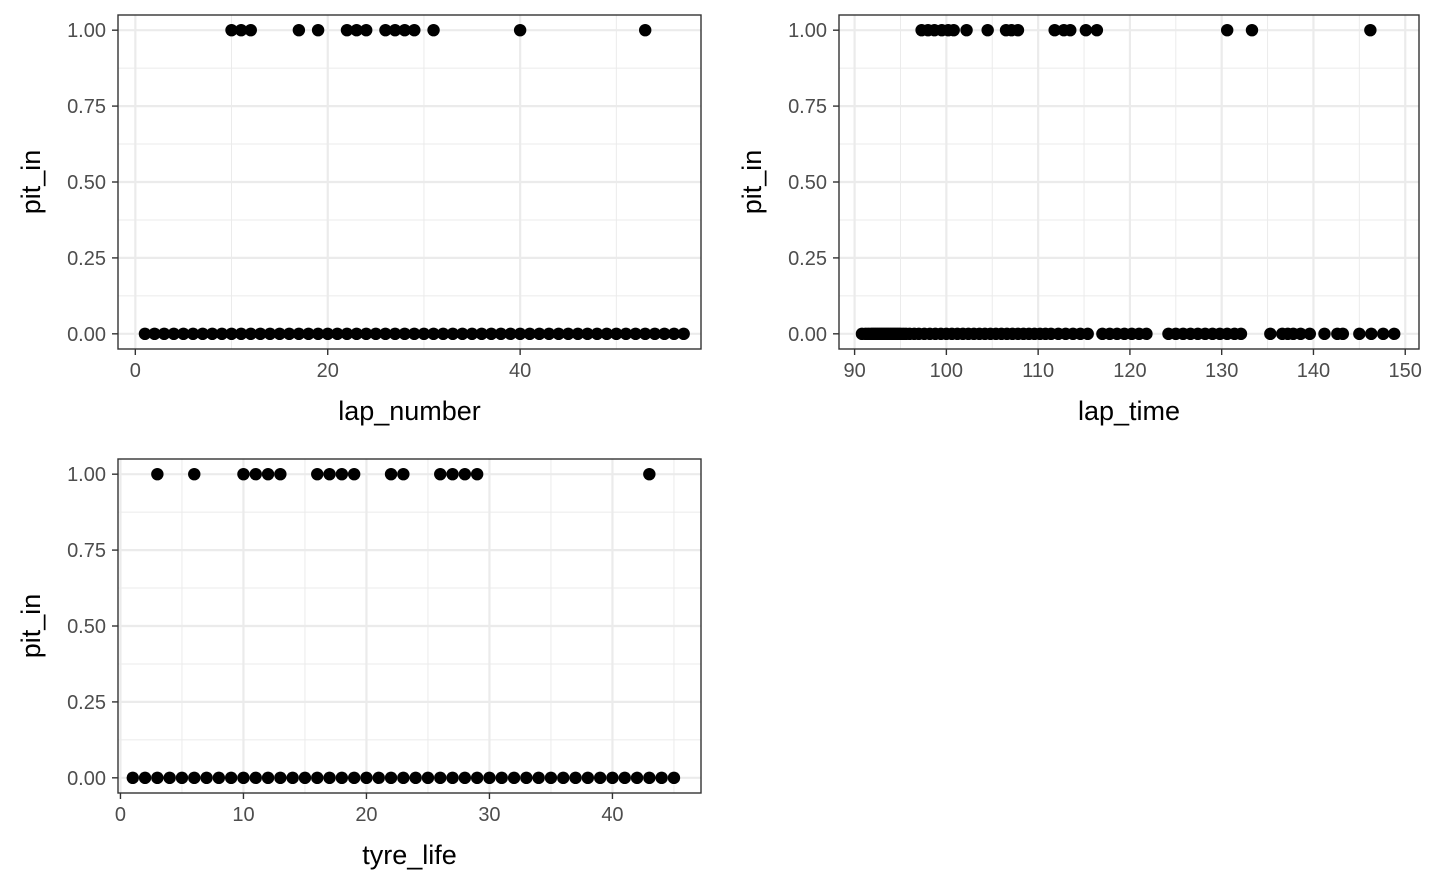 This screenshot has width=1436, height=887. Describe the element at coordinates (243, 815) in the screenshot. I see `x-tick-label: 10` at that location.